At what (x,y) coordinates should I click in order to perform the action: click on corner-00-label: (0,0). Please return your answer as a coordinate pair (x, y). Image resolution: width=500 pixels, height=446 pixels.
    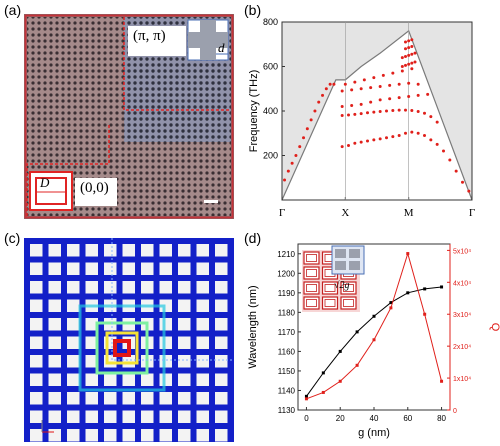
    Looking at the image, I should click on (94, 188).